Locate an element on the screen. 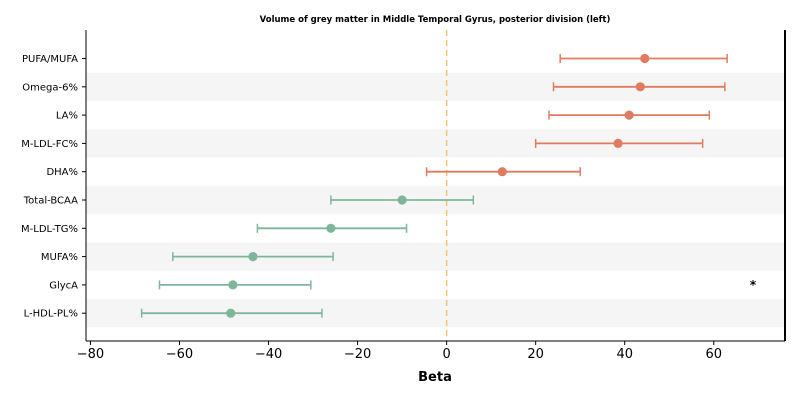 Image resolution: width=800 pixels, height=400 pixels. x-tick-label: −60 is located at coordinates (179, 354).